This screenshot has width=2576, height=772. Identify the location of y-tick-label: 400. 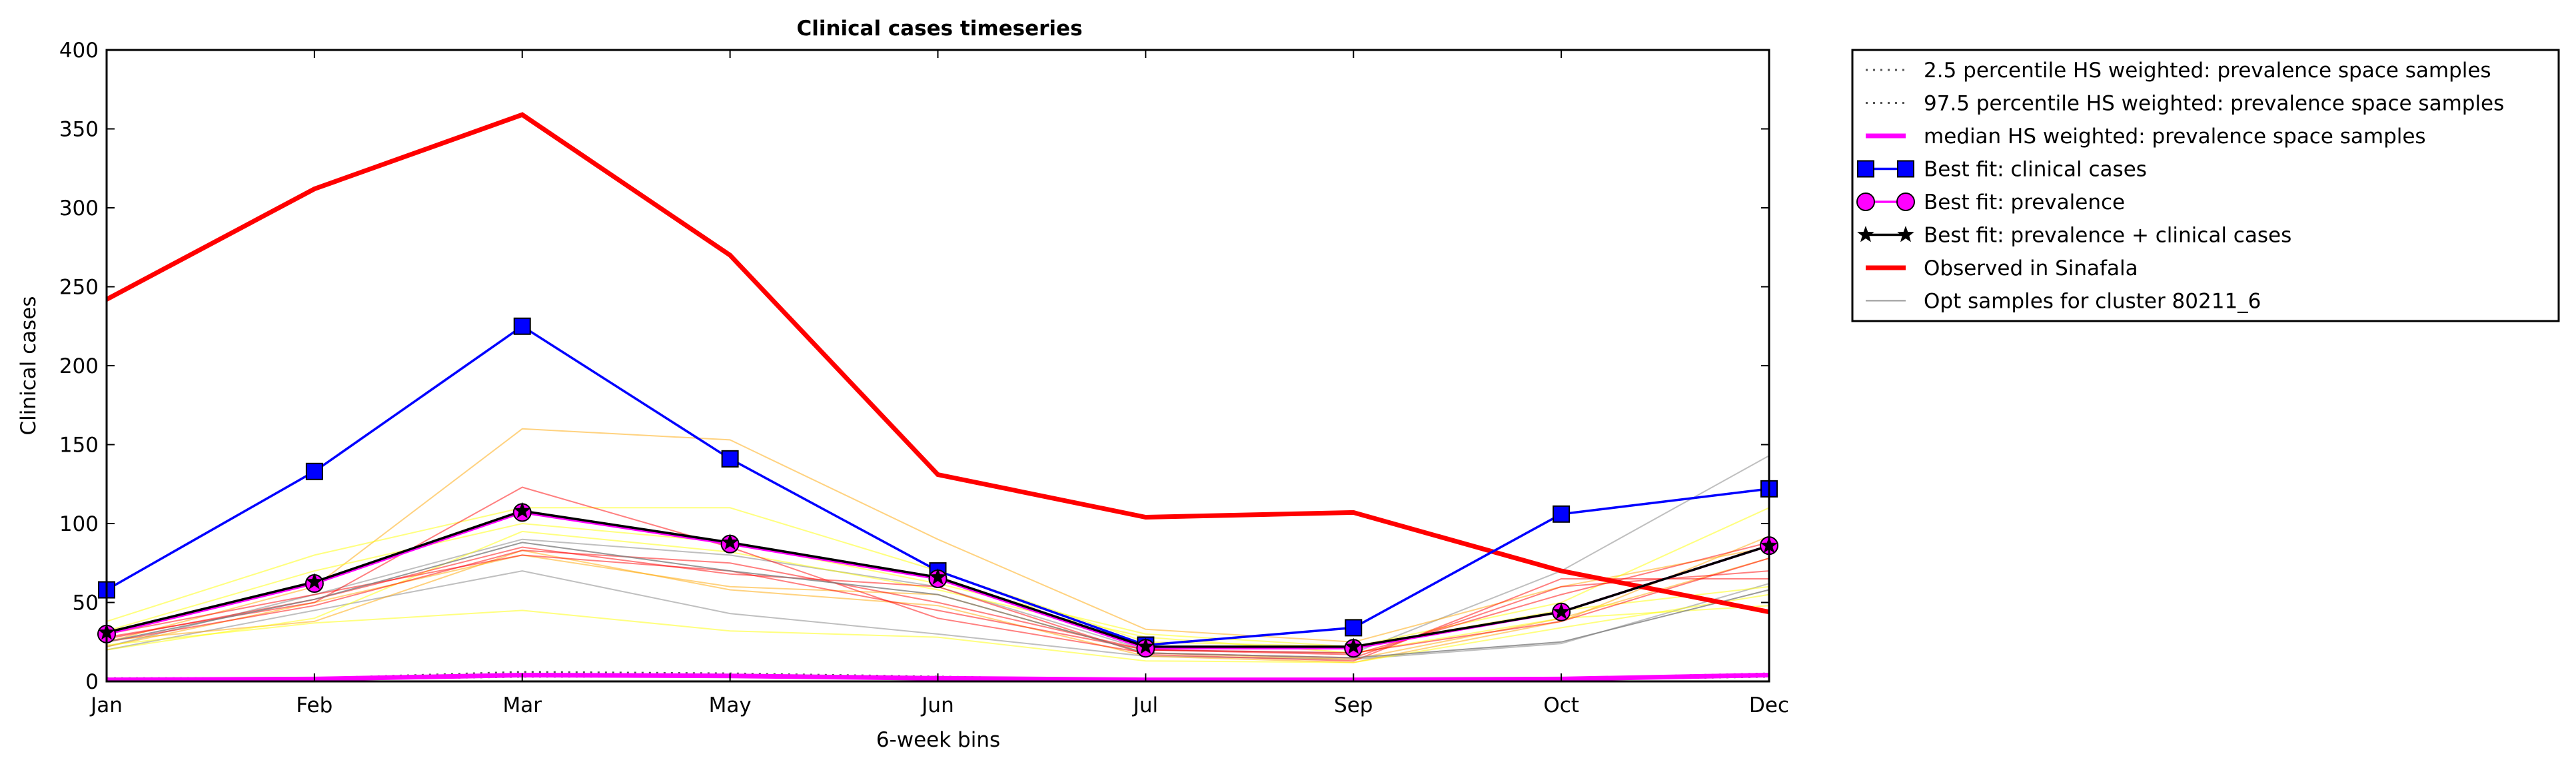
(79, 51).